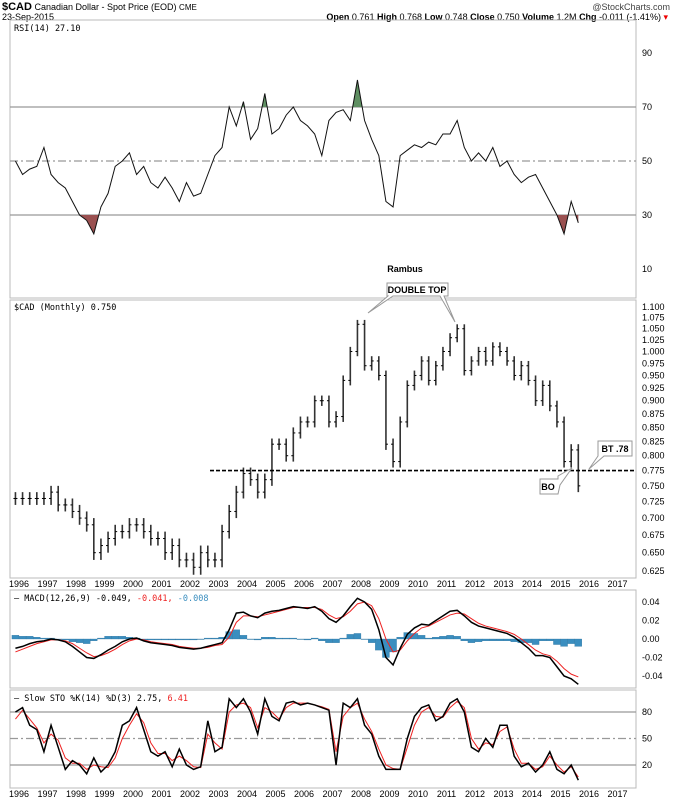  I want to click on price-tick-label: 1.100, so click(653, 307).